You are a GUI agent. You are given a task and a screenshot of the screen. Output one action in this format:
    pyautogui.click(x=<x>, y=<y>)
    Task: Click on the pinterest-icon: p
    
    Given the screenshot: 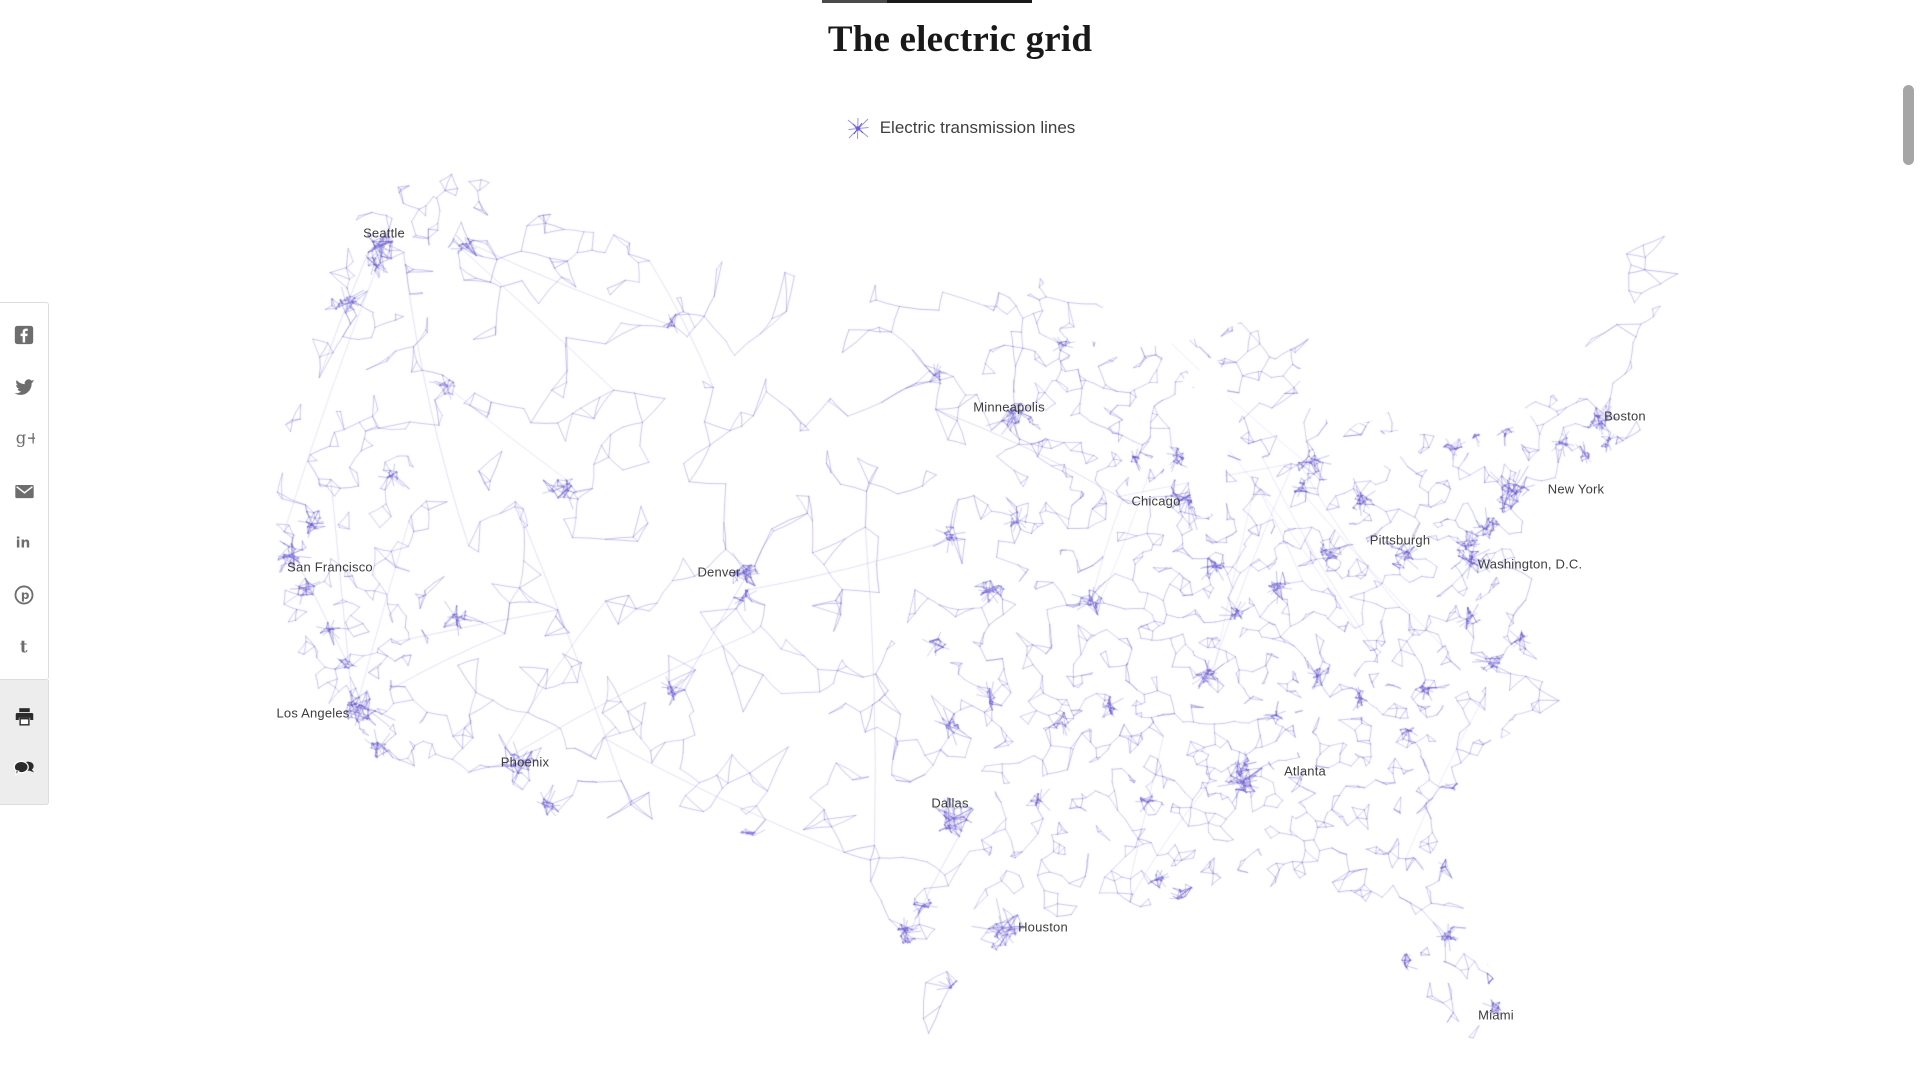 What is the action you would take?
    pyautogui.click(x=24, y=595)
    